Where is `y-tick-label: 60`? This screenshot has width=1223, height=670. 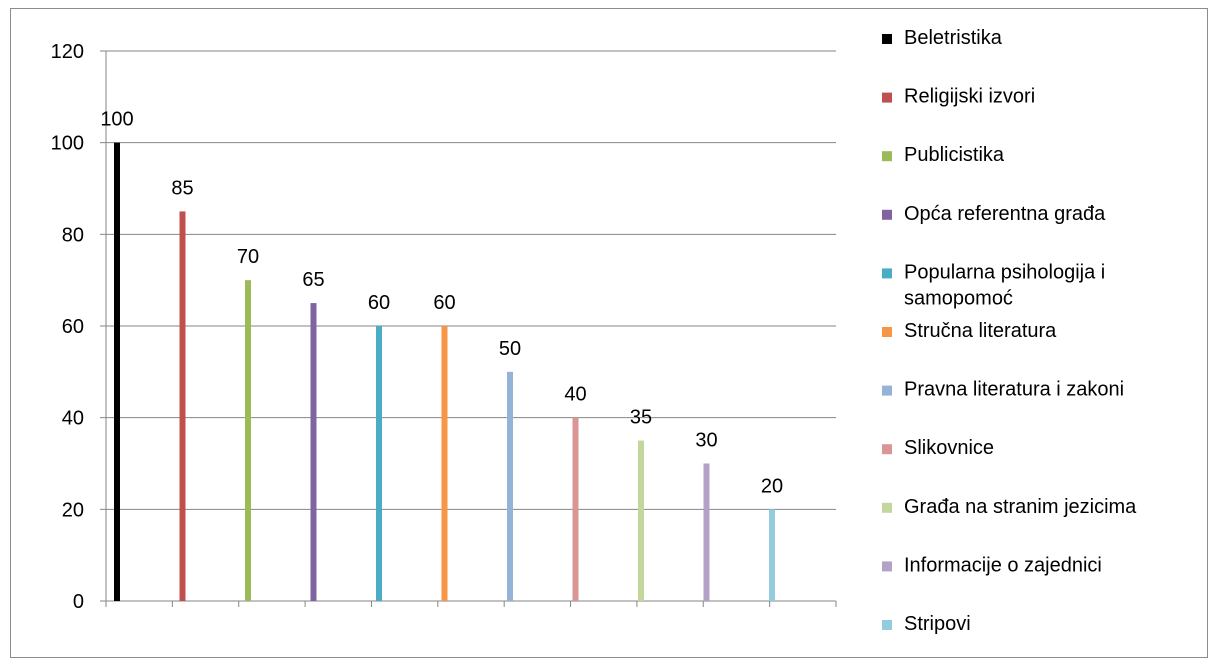 y-tick-label: 60 is located at coordinates (73, 327).